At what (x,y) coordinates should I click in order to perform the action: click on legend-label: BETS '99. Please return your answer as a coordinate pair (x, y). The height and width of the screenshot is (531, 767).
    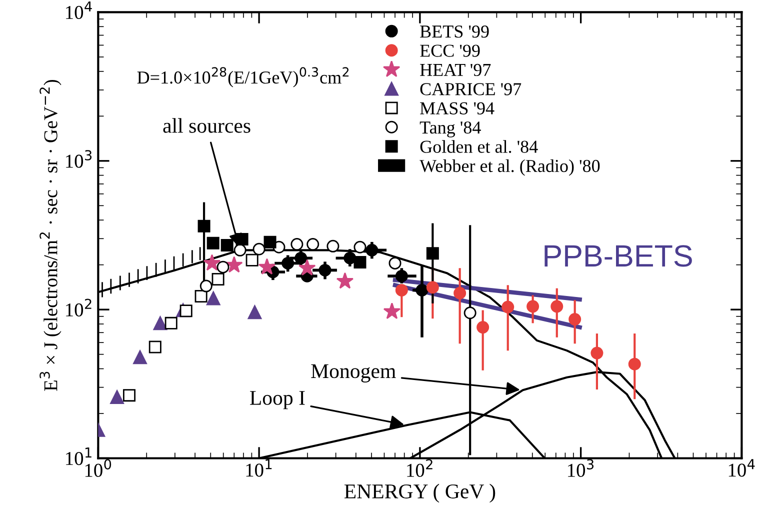
    Looking at the image, I should click on (454, 32).